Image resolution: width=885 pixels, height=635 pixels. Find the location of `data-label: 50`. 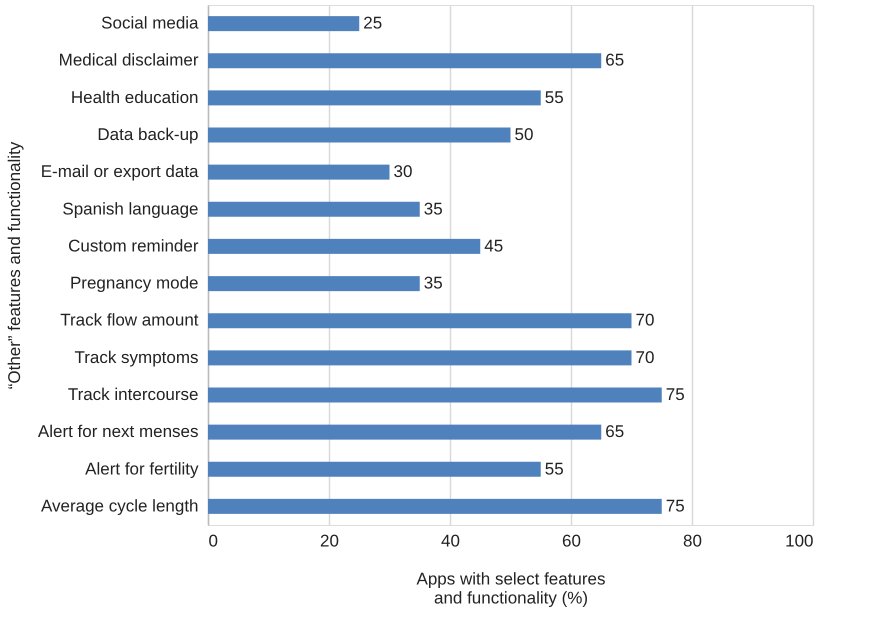

data-label: 50 is located at coordinates (524, 134).